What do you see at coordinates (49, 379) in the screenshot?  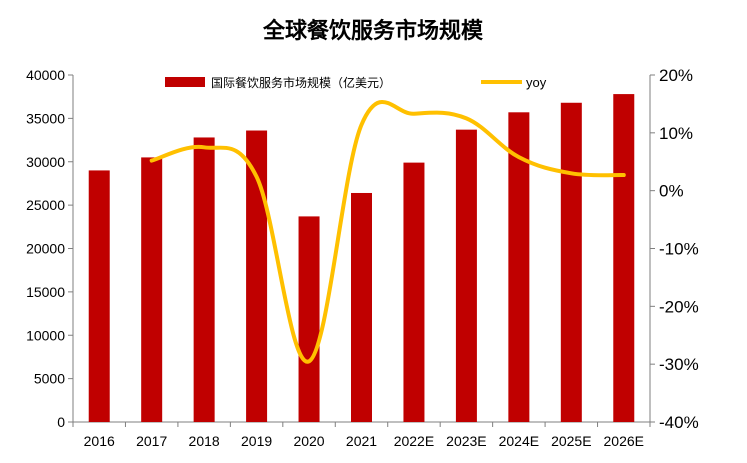 I see `left-tick-label: 5000` at bounding box center [49, 379].